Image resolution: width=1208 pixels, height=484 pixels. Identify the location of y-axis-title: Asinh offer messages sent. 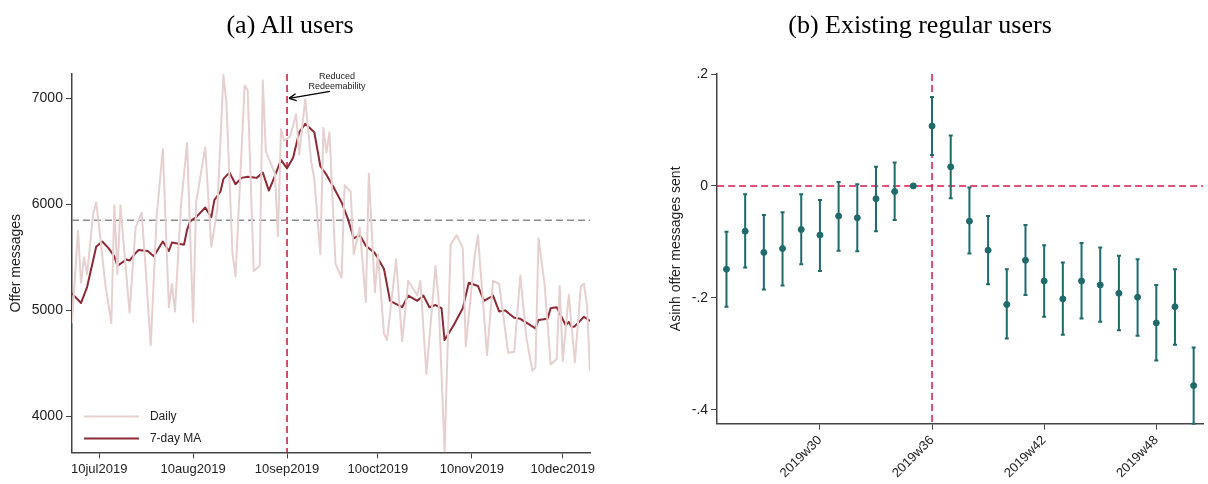
(675, 249).